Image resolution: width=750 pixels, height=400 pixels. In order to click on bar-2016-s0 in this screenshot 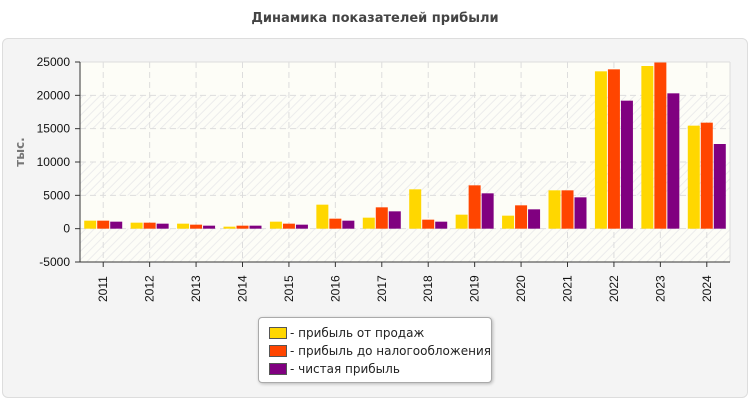, I will do `click(322, 216)`.